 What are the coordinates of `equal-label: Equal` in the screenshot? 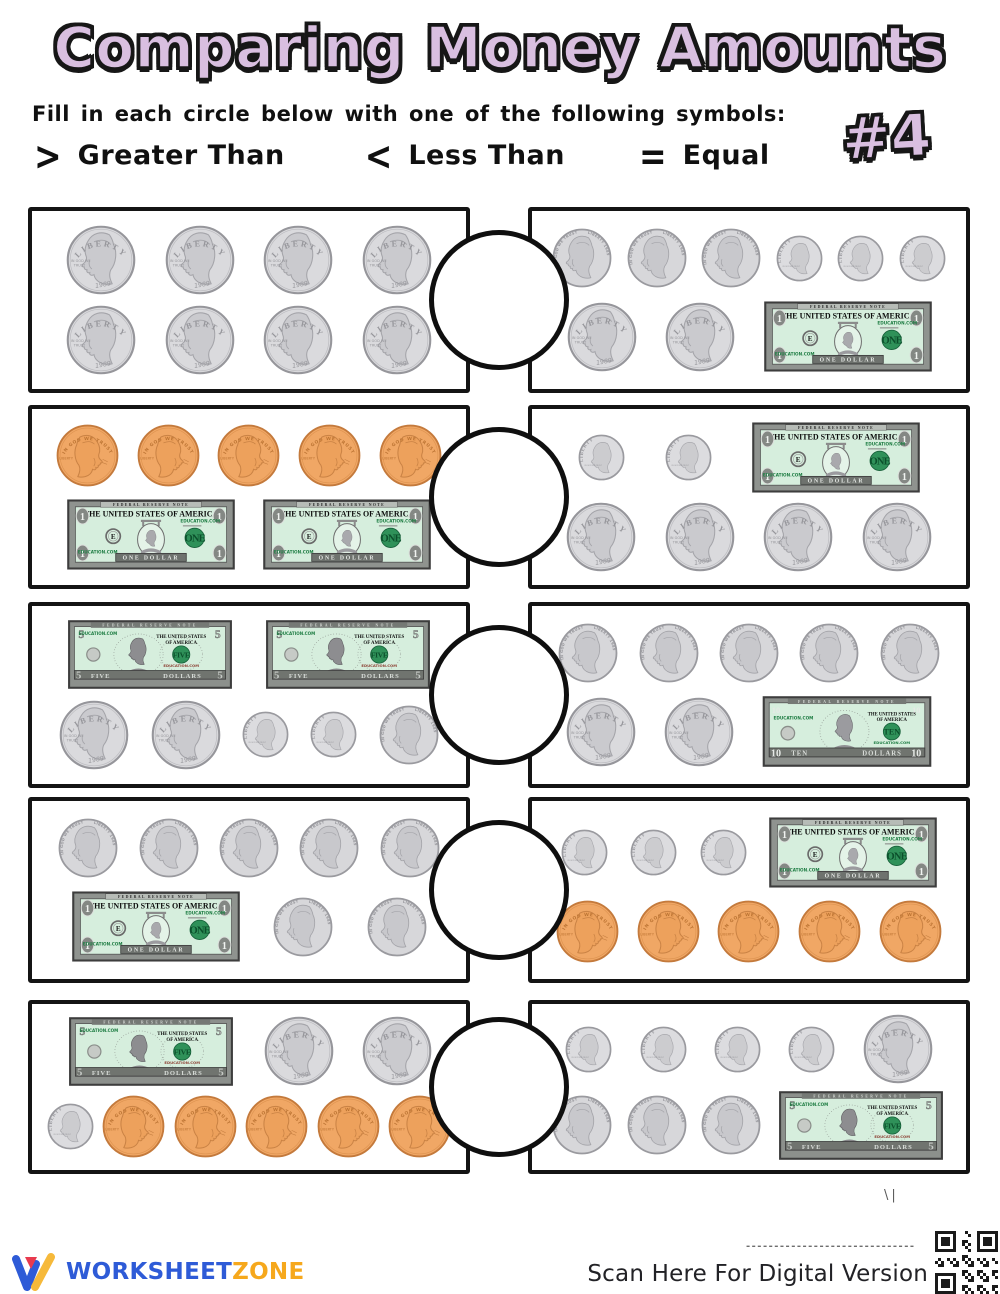 It's located at (726, 155).